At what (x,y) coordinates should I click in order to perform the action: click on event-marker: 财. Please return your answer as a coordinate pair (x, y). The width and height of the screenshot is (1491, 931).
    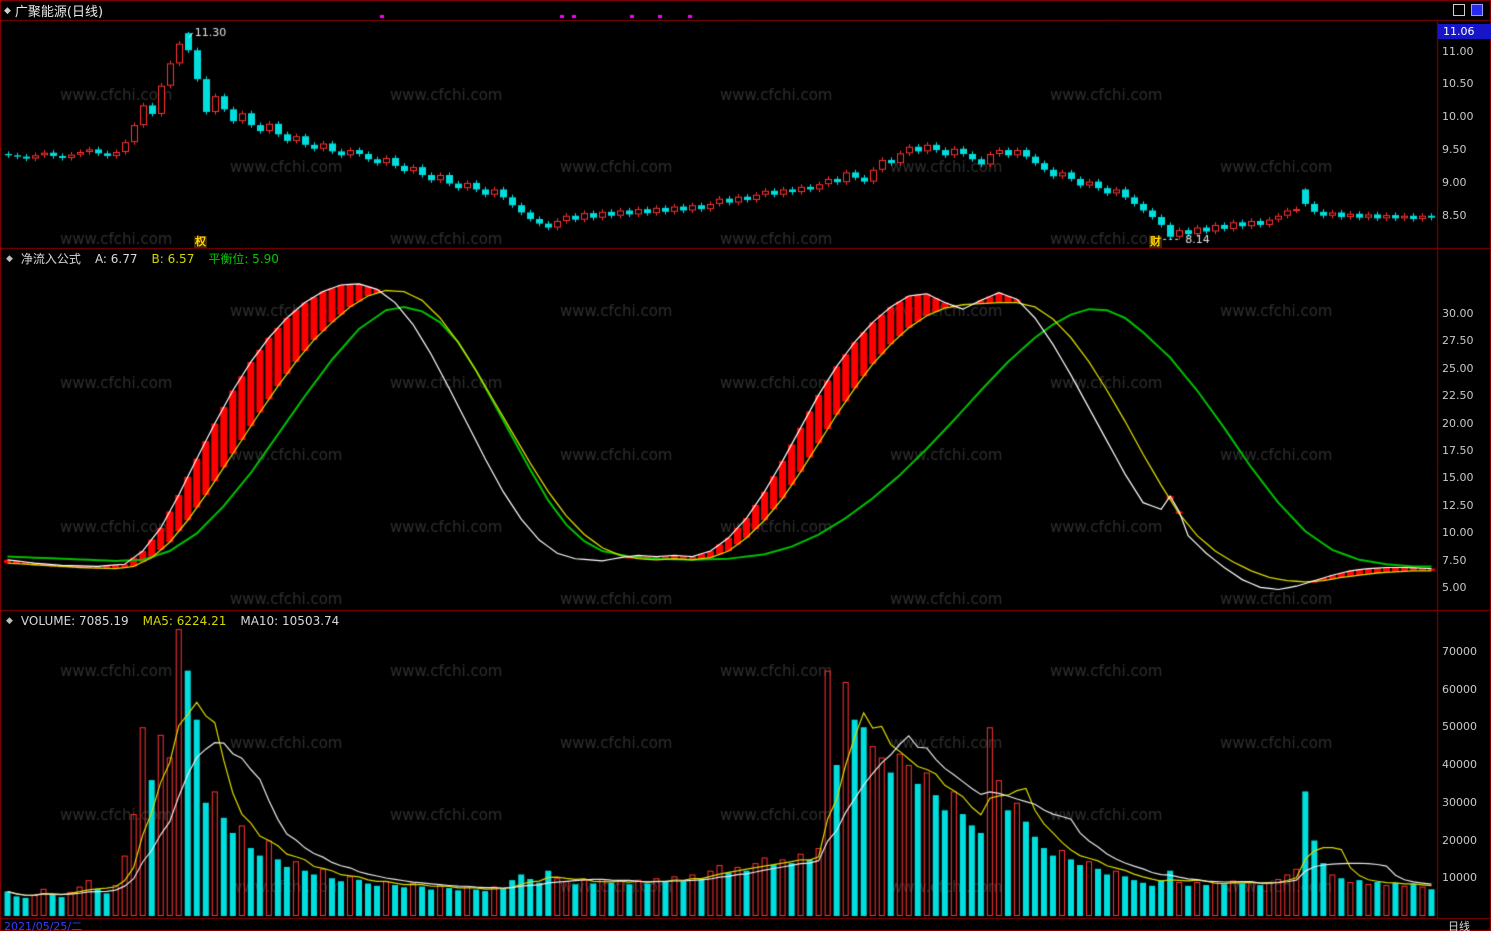
    Looking at the image, I should click on (1155, 241).